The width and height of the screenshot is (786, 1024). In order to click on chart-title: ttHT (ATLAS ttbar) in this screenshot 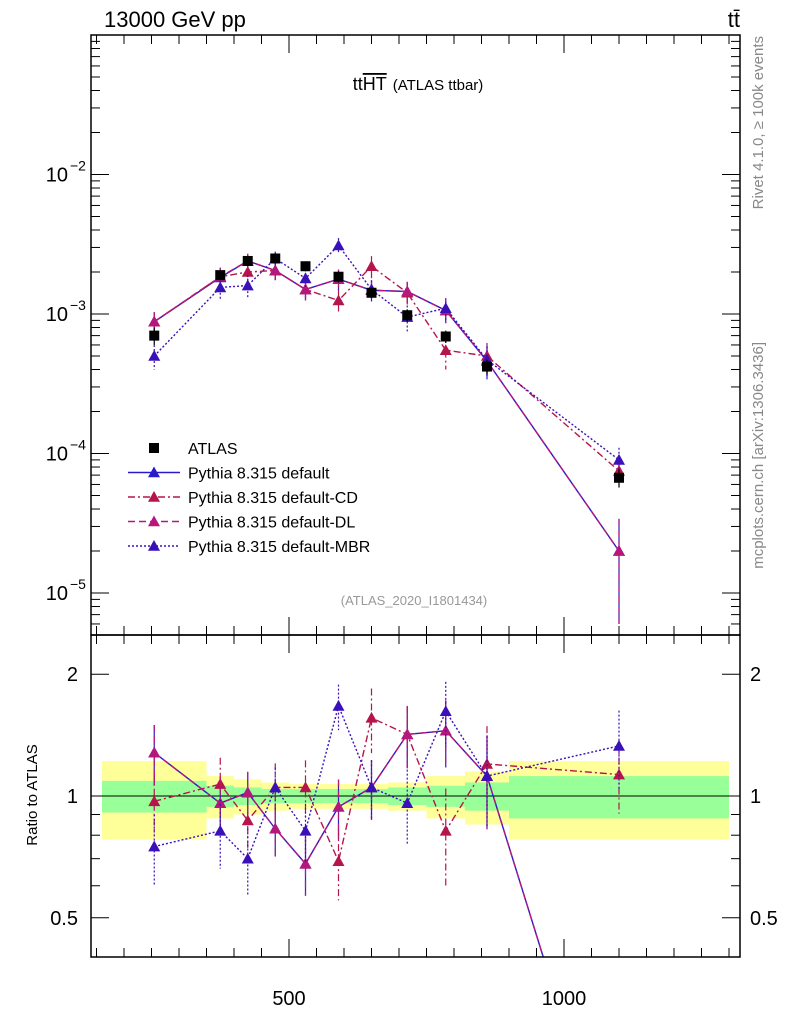, I will do `click(418, 84)`.